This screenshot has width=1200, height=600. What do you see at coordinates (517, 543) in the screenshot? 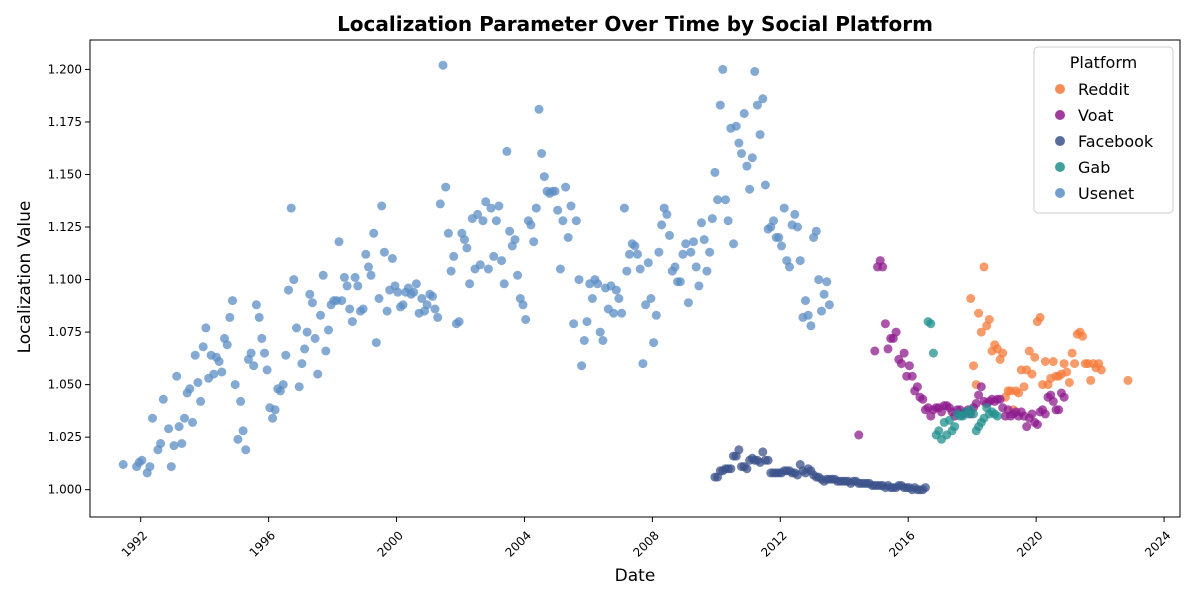
I see `x-tick-label: 2004` at bounding box center [517, 543].